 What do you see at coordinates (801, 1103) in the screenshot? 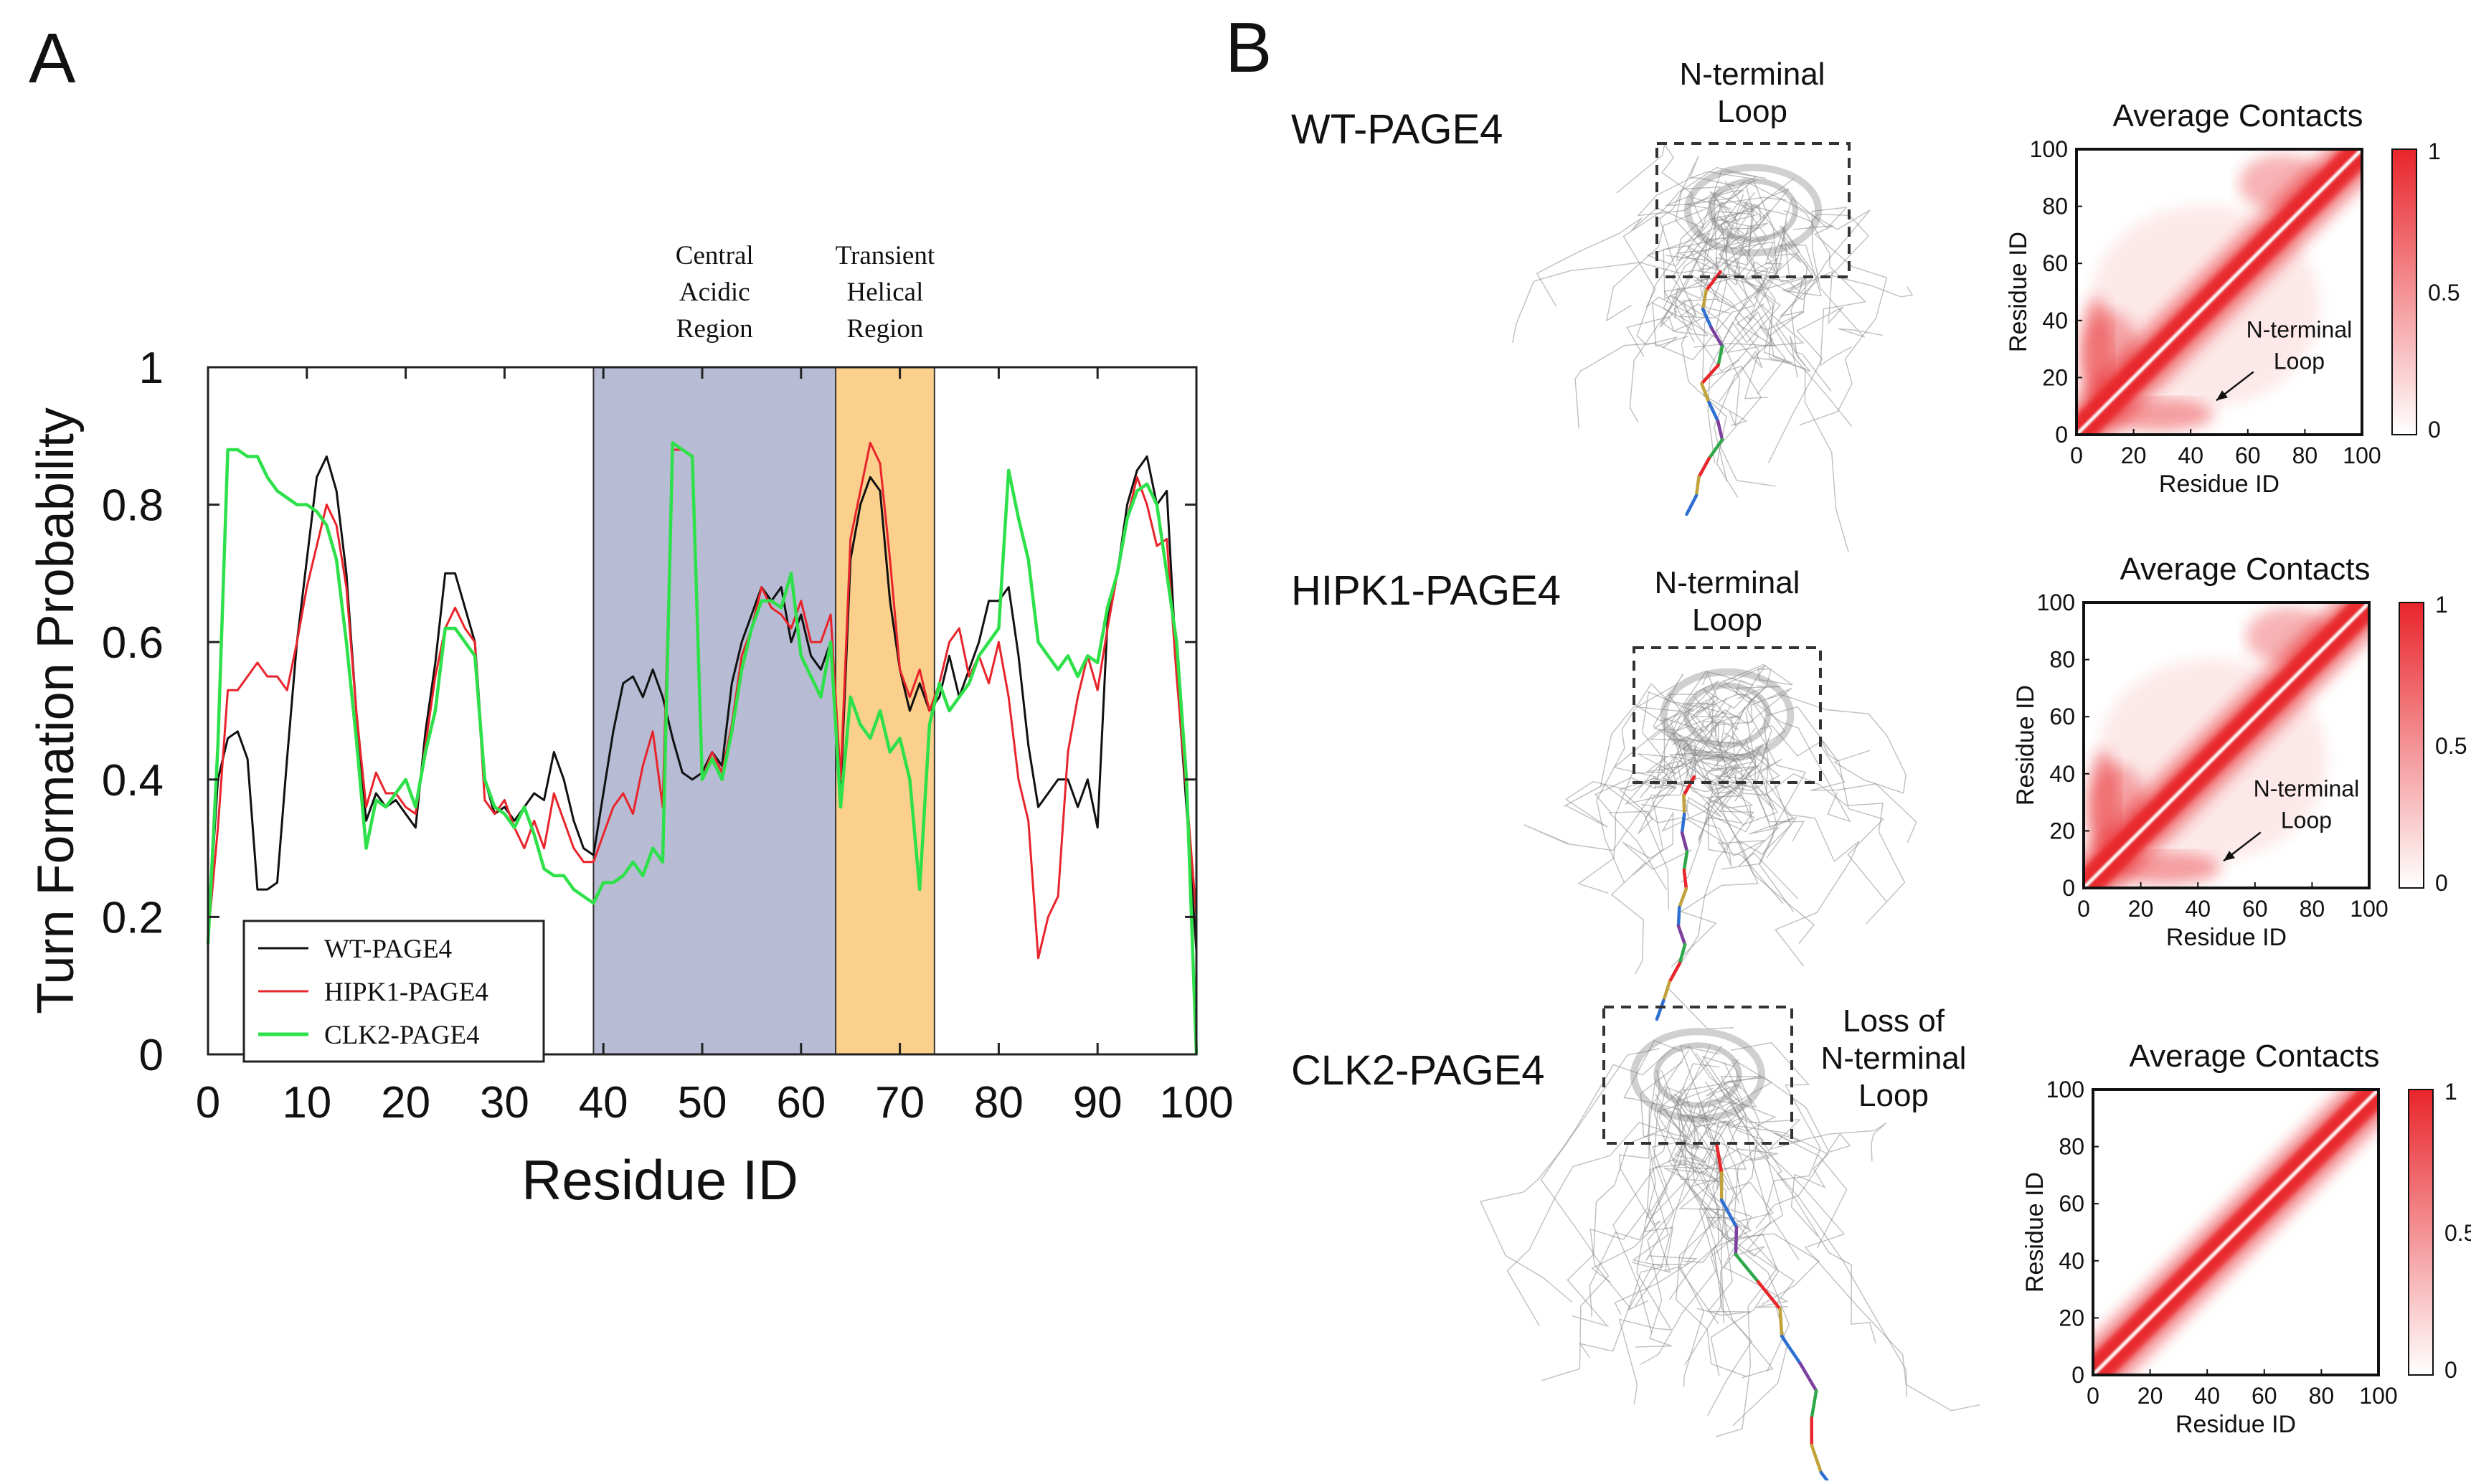
I see `x-tick-label: 60` at bounding box center [801, 1103].